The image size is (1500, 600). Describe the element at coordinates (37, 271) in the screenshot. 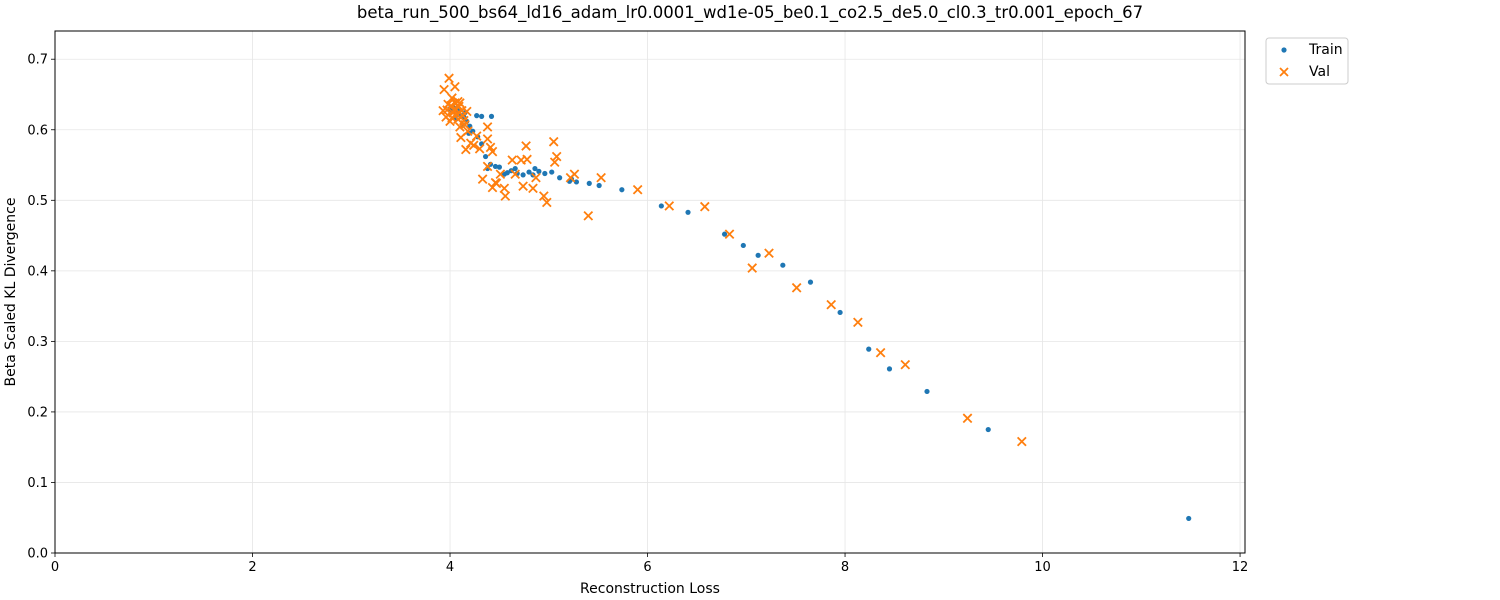

I see `y-tick-label: 0.4` at that location.